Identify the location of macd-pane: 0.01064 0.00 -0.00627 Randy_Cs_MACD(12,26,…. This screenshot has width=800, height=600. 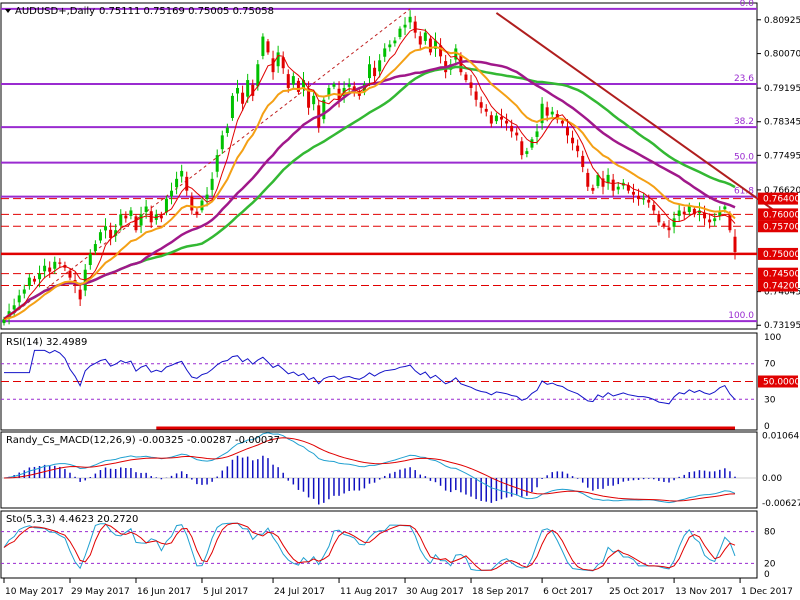
(400, 470).